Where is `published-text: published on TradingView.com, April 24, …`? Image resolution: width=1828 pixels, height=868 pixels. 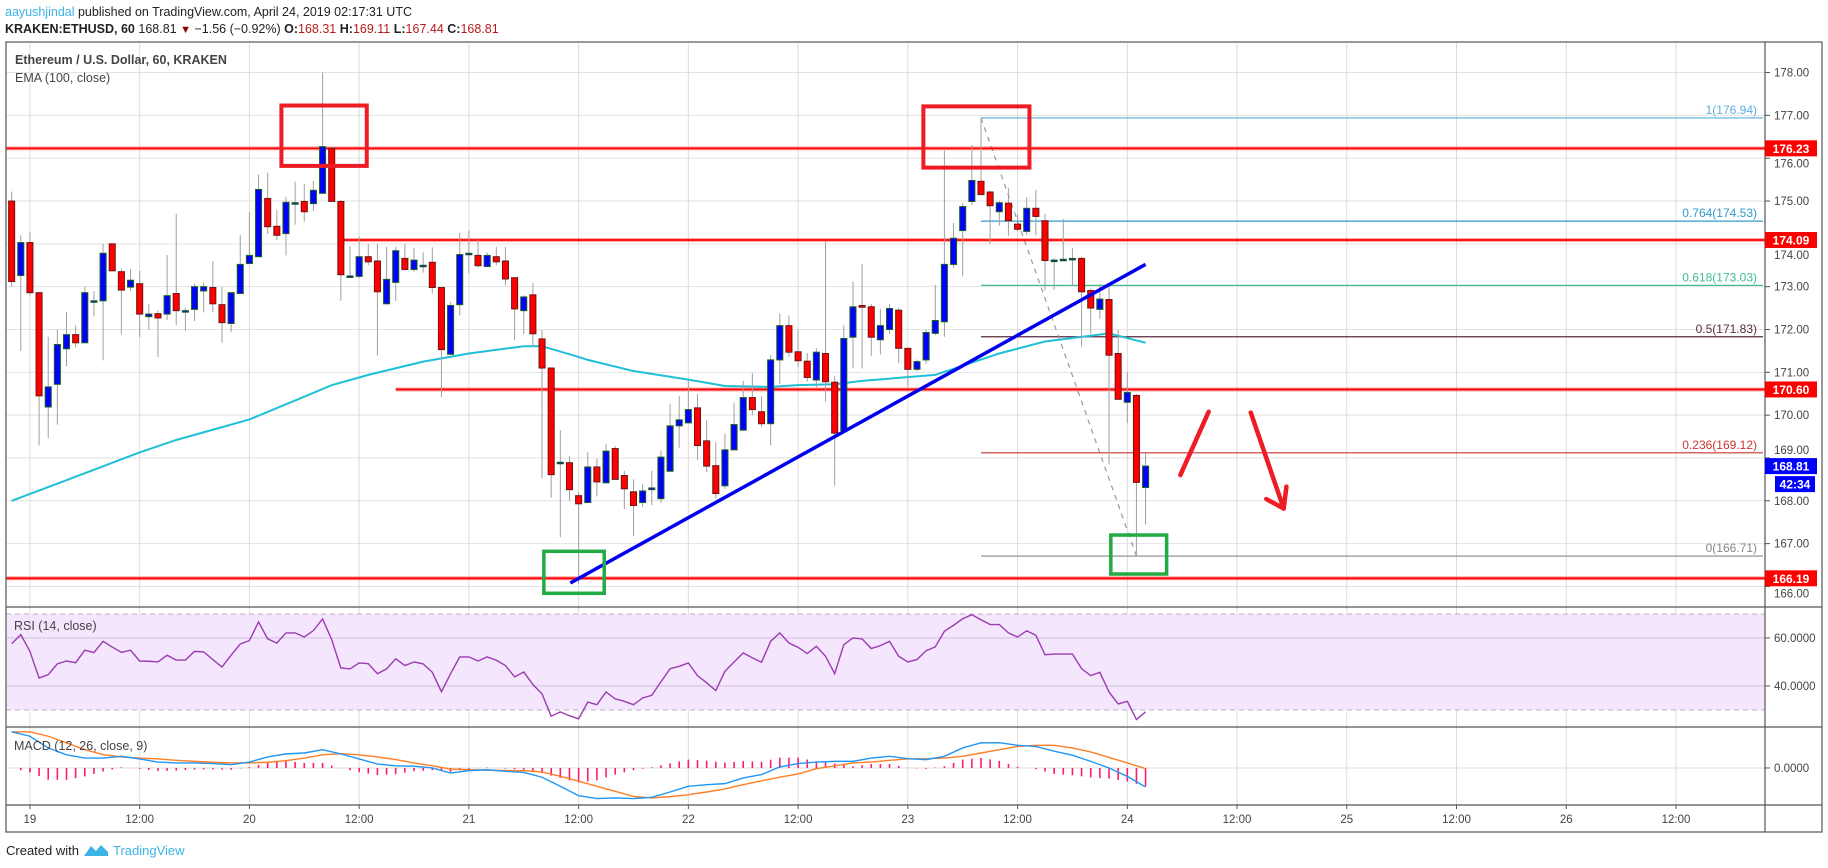
published-text: published on TradingView.com, April 24, … is located at coordinates (244, 12).